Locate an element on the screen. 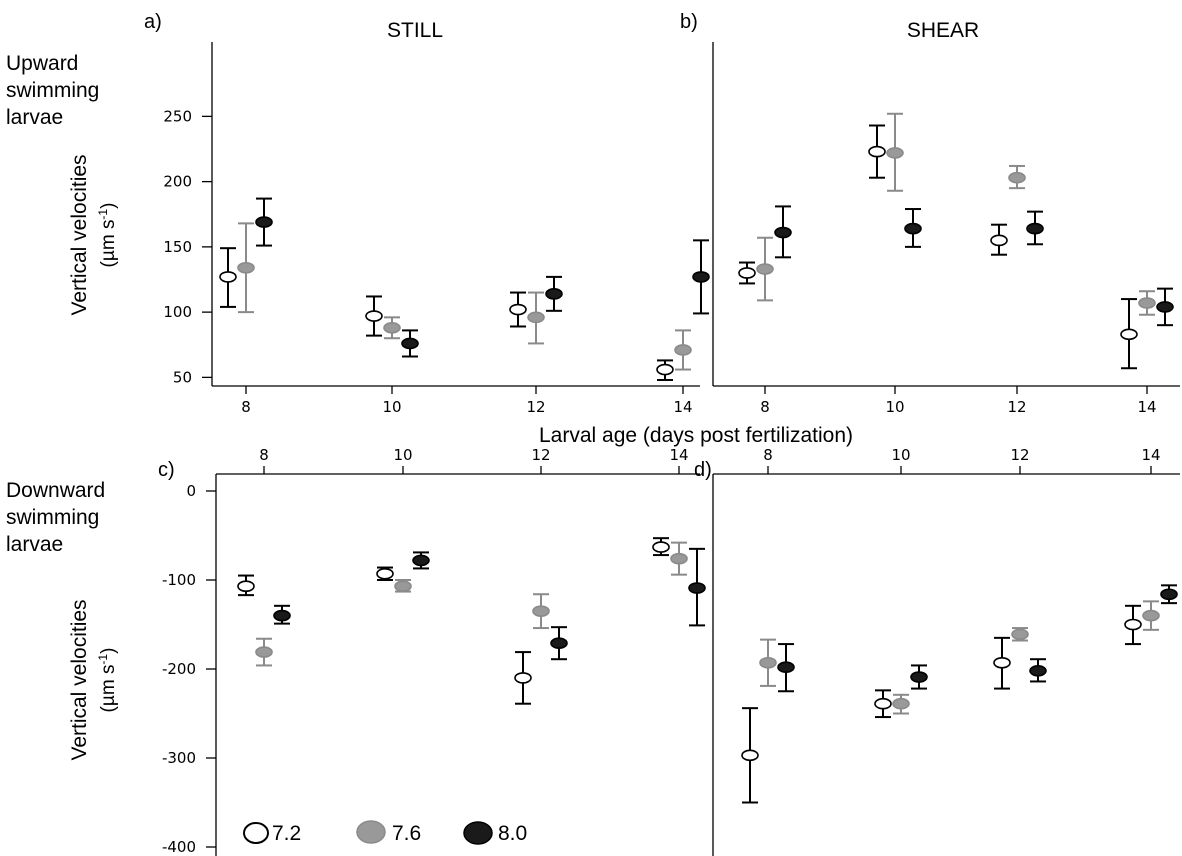 This screenshot has width=1182, height=856. panel-d-series-7-2-x8-point is located at coordinates (750, 755).